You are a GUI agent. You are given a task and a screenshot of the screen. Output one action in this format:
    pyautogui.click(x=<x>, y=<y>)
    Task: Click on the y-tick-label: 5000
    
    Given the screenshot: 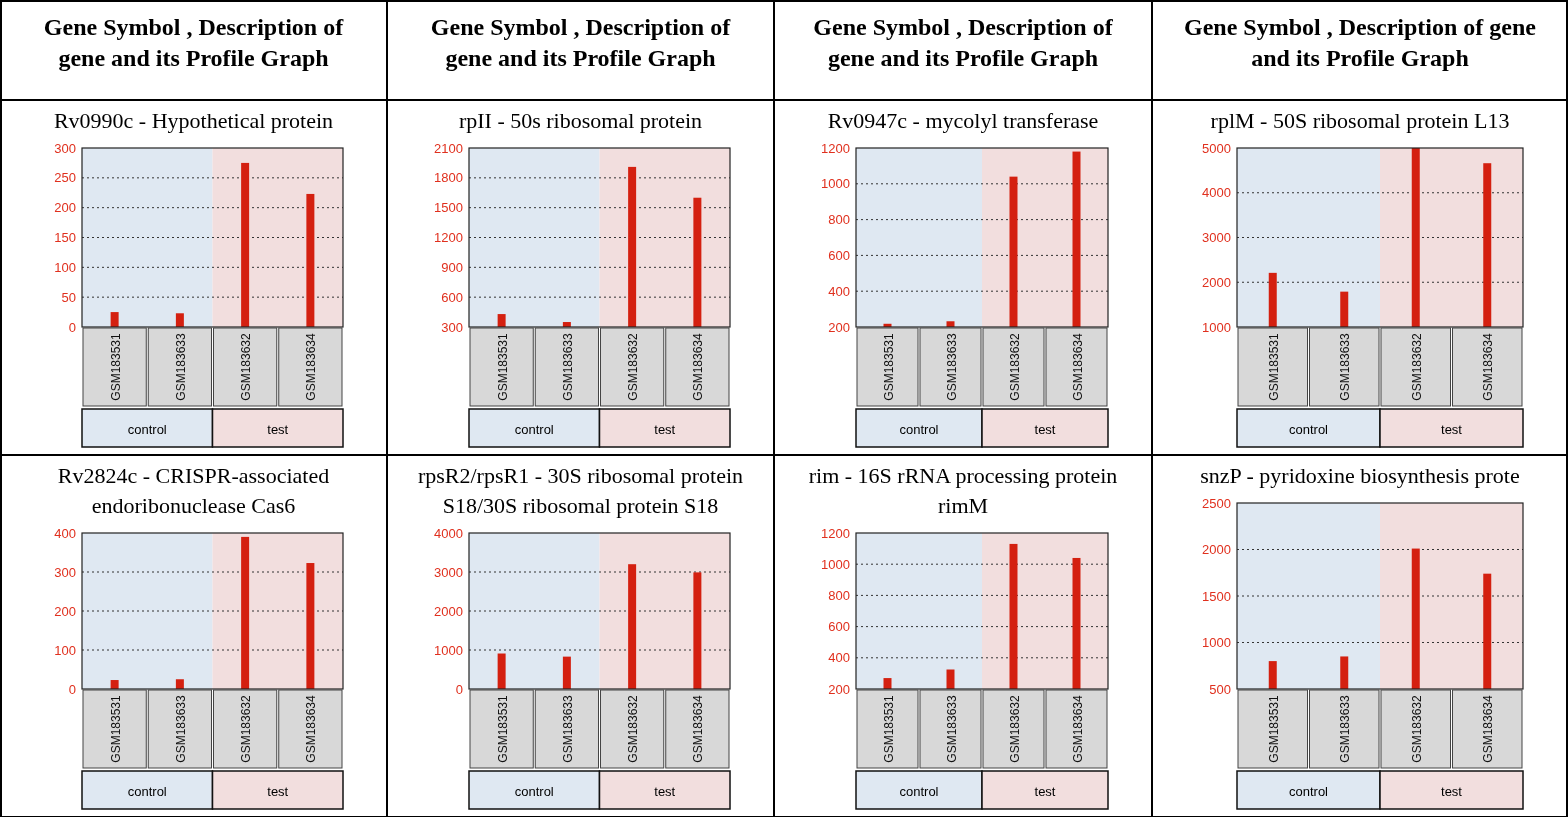 What is the action you would take?
    pyautogui.click(x=1216, y=148)
    